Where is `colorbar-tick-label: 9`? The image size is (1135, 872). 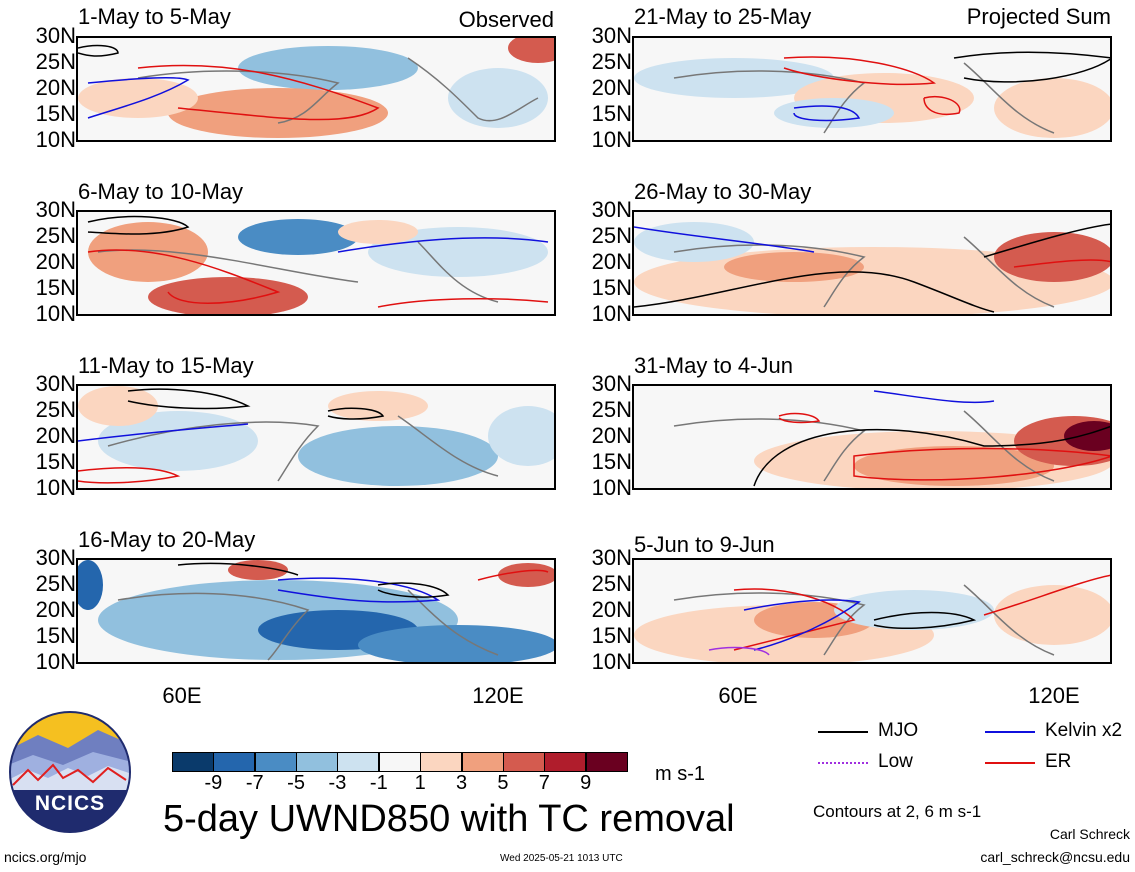 colorbar-tick-label: 9 is located at coordinates (586, 783).